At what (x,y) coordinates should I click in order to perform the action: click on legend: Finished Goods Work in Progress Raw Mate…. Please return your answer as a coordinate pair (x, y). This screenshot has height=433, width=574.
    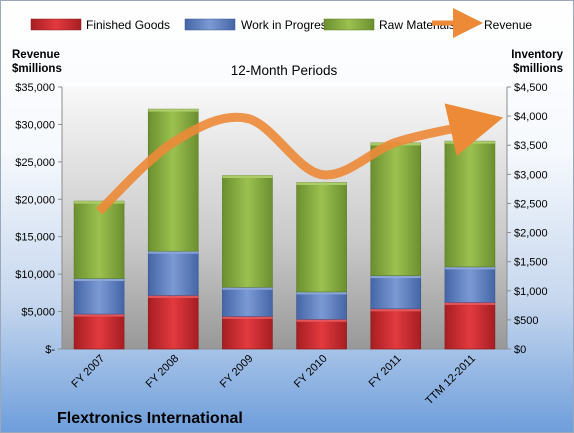
    Looking at the image, I should click on (281, 23).